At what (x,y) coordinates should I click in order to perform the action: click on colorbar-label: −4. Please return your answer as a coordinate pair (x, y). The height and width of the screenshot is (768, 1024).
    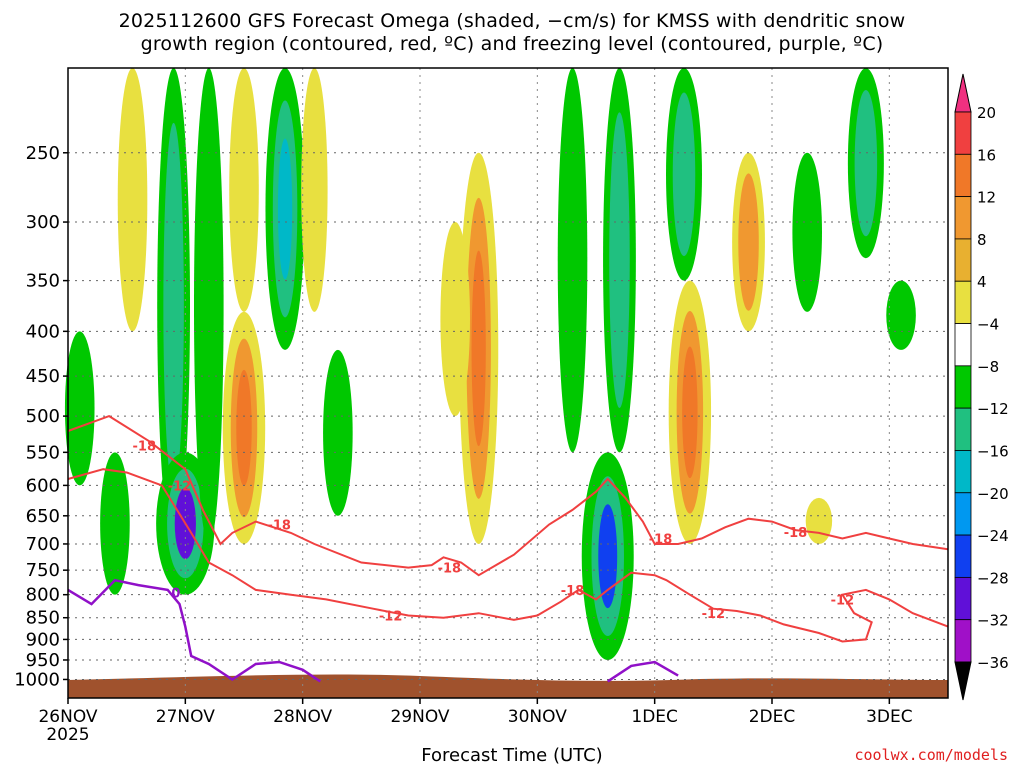
    Looking at the image, I should click on (988, 325).